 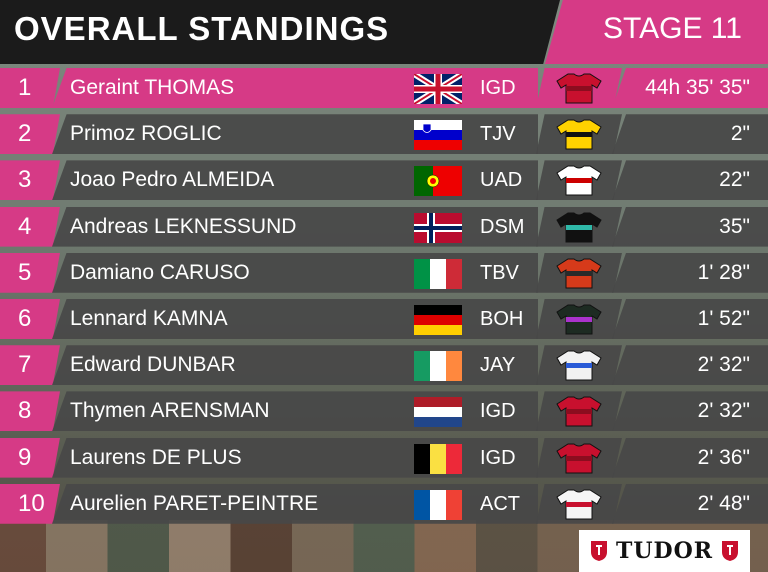 What do you see at coordinates (202, 28) in the screenshot?
I see `page-title: OVERALL STANDINGS` at bounding box center [202, 28].